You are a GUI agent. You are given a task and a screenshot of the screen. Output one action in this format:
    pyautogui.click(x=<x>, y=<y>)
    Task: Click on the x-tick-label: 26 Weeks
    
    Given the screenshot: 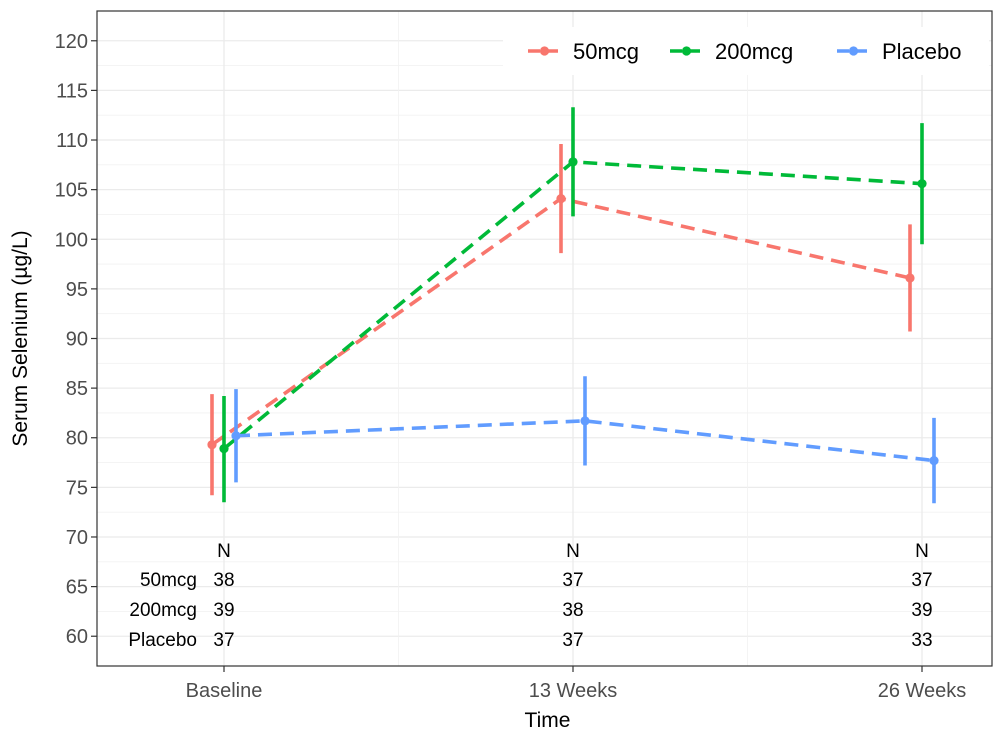 What is the action you would take?
    pyautogui.click(x=922, y=691)
    